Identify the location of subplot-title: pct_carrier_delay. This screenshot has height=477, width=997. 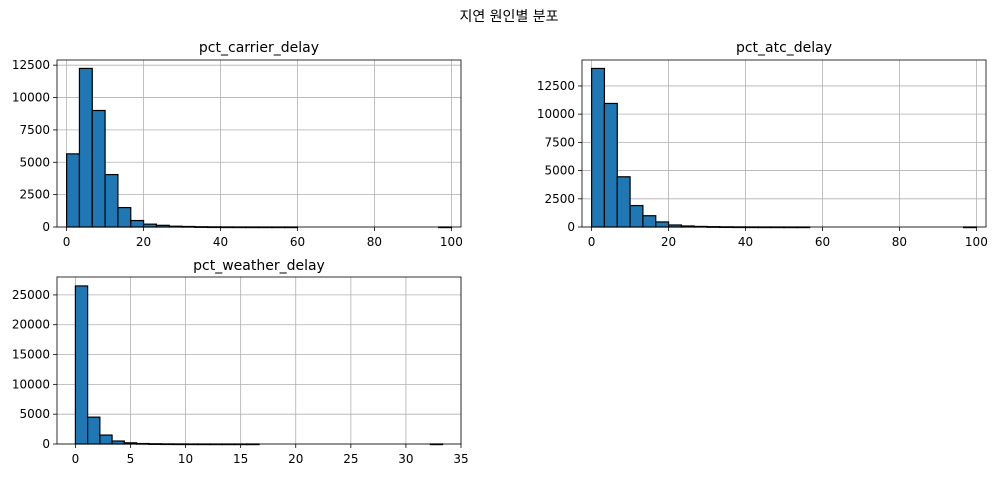
(259, 48).